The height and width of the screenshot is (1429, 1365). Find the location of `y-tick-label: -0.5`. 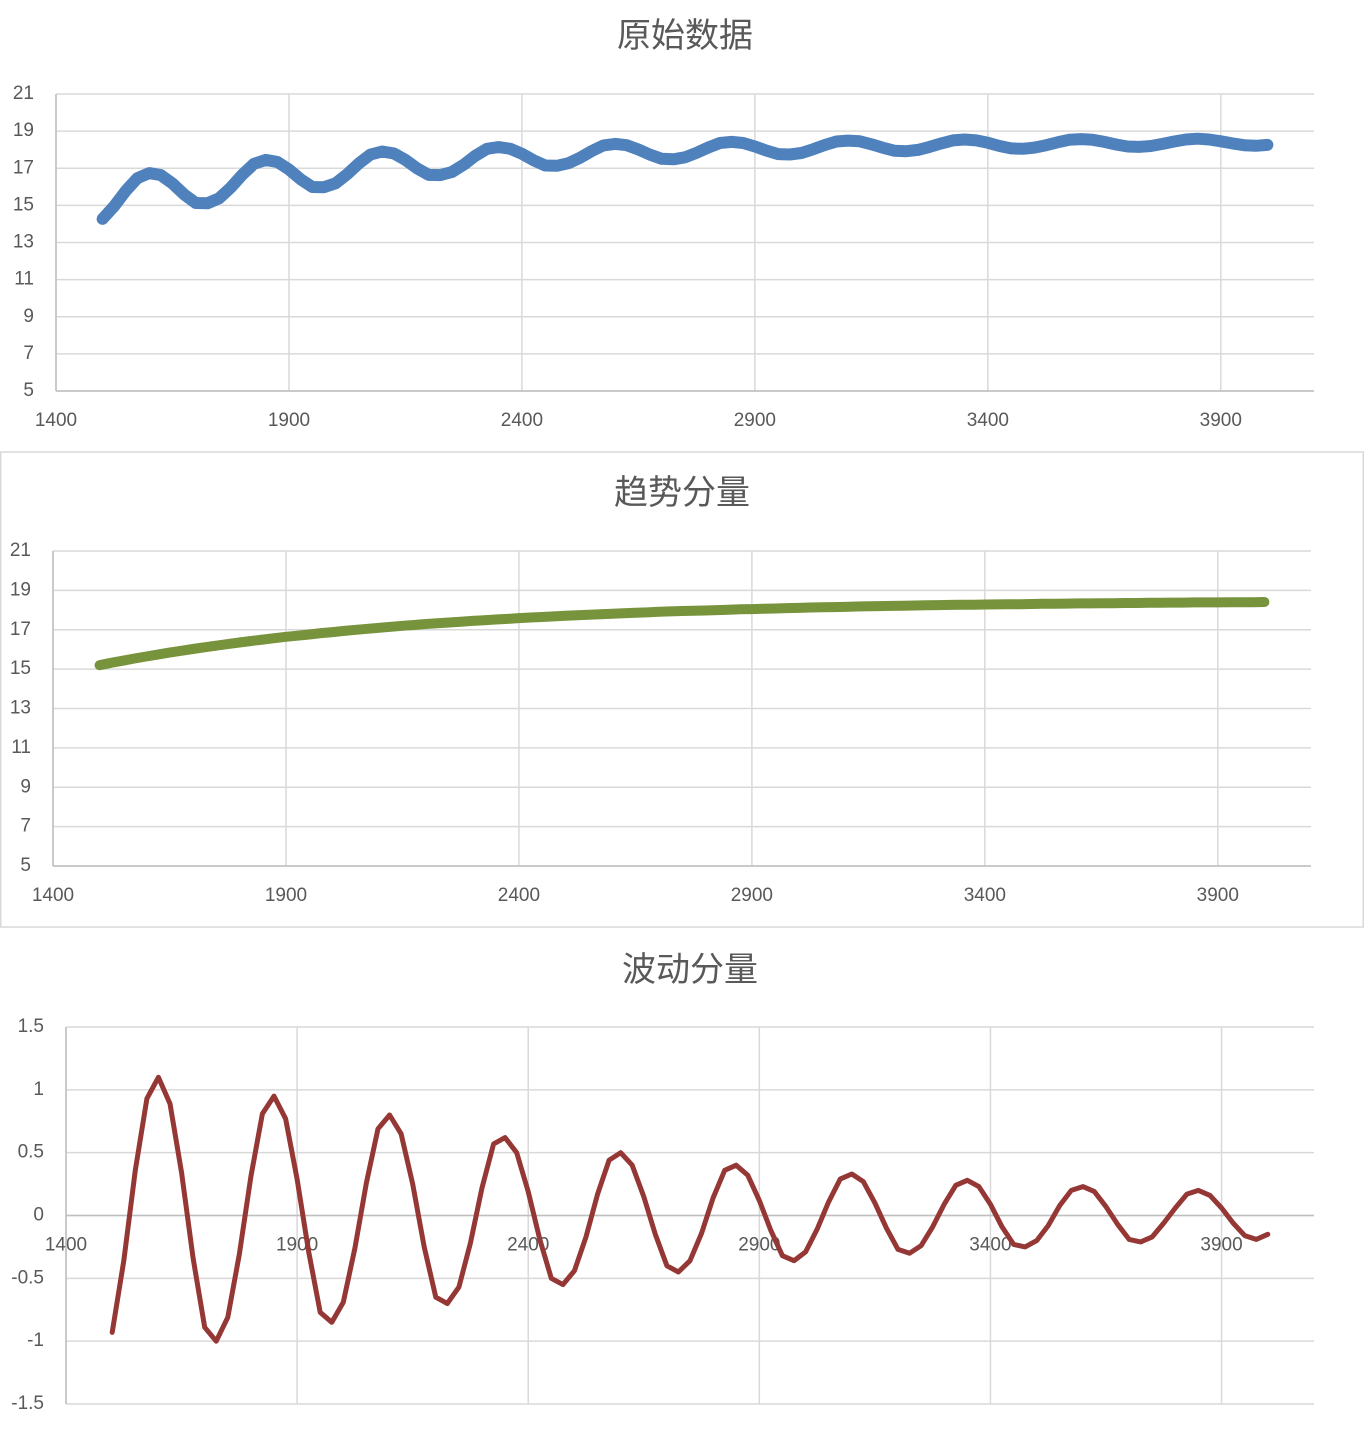

y-tick-label: -0.5 is located at coordinates (27, 1277).